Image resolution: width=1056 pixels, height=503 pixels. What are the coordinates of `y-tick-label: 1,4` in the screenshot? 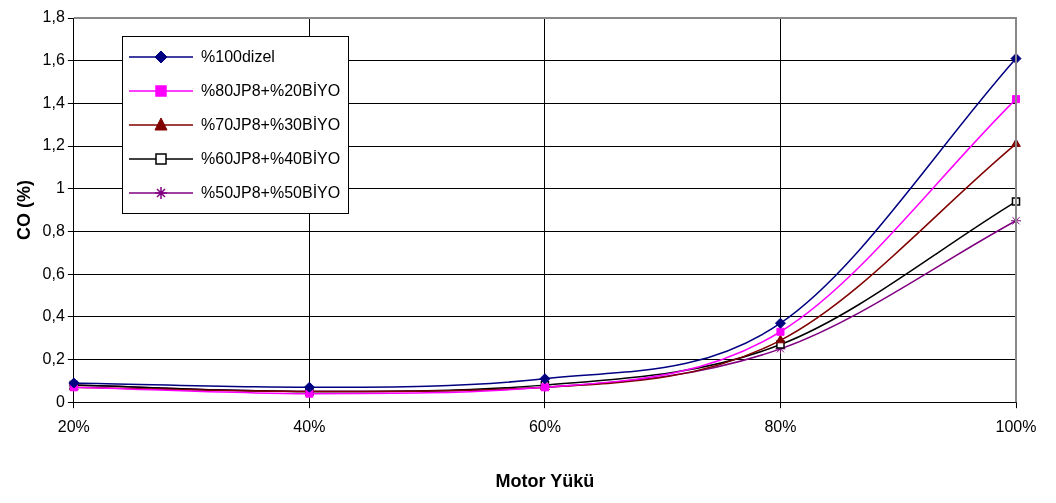 It's located at (53, 102).